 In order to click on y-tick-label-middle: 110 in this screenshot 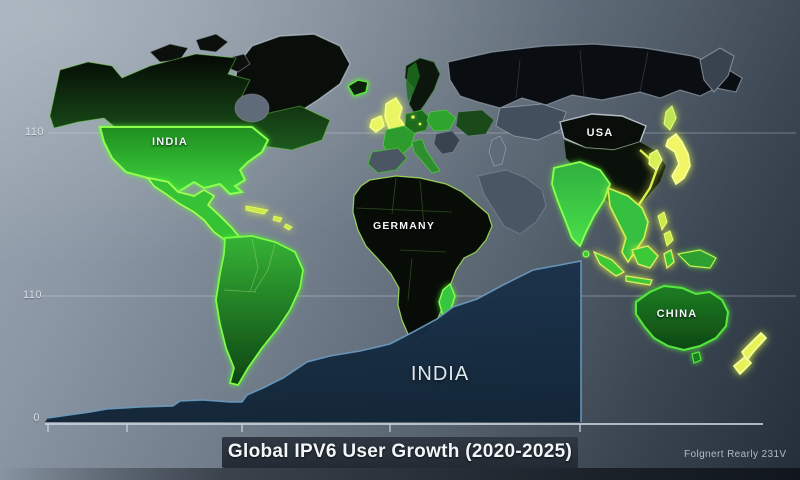, I will do `click(32, 295)`.